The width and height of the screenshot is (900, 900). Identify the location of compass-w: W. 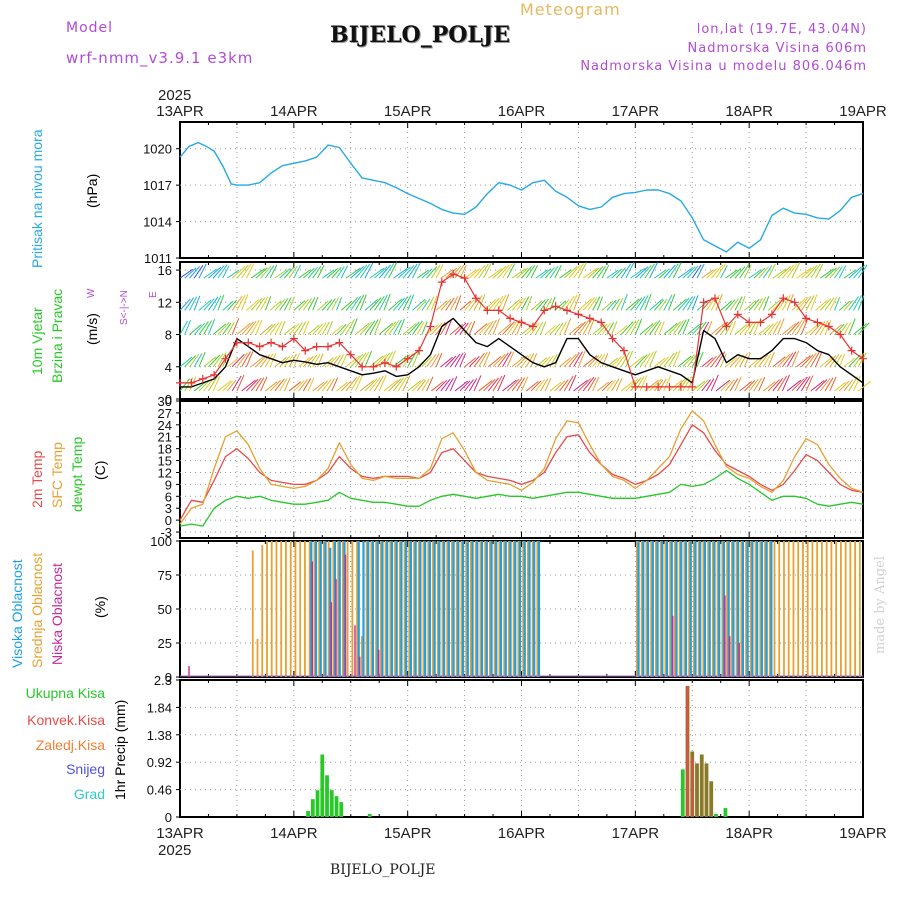
(91, 293).